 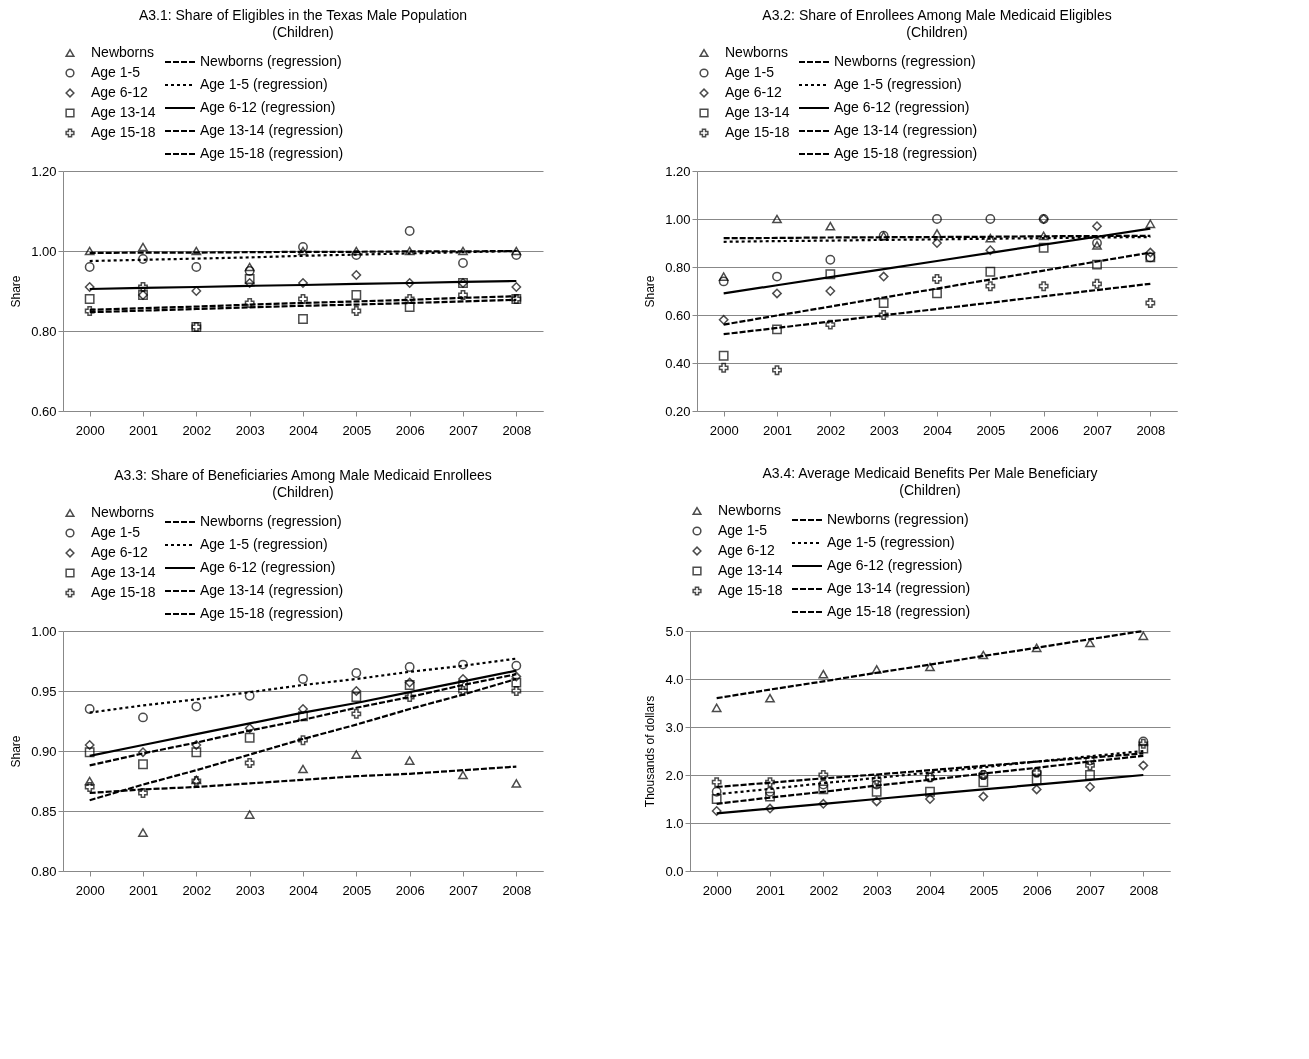 I want to click on chart-title: A3.1: Share of Eligibles in the Texas Male Population, so click(x=303, y=15).